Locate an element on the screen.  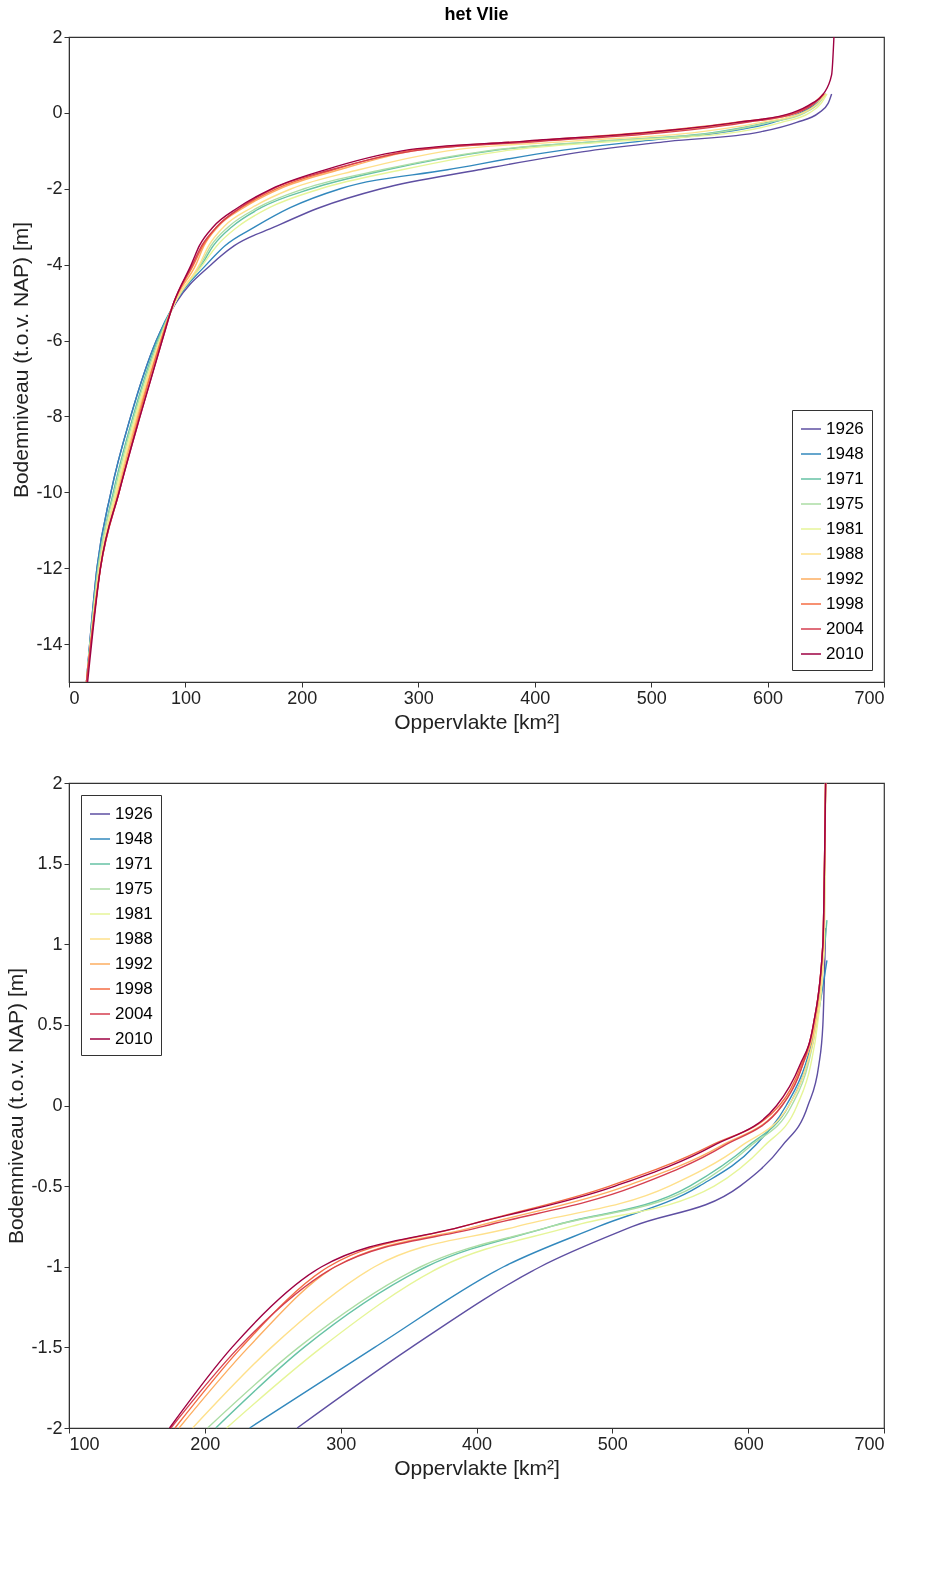
y-tick-label: -6 is located at coordinates (54, 340).